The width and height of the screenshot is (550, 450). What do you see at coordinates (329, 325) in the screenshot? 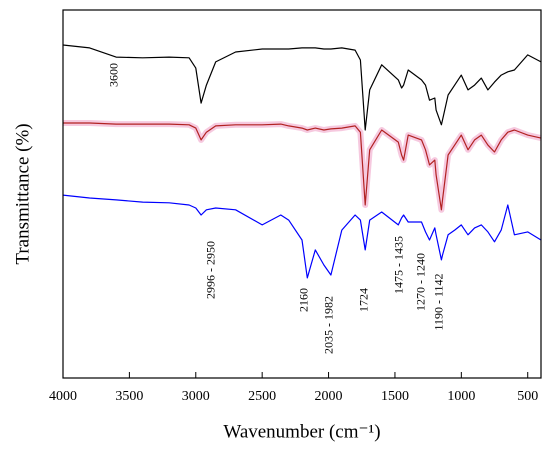
I see `annotation: 2035 - 1982` at bounding box center [329, 325].